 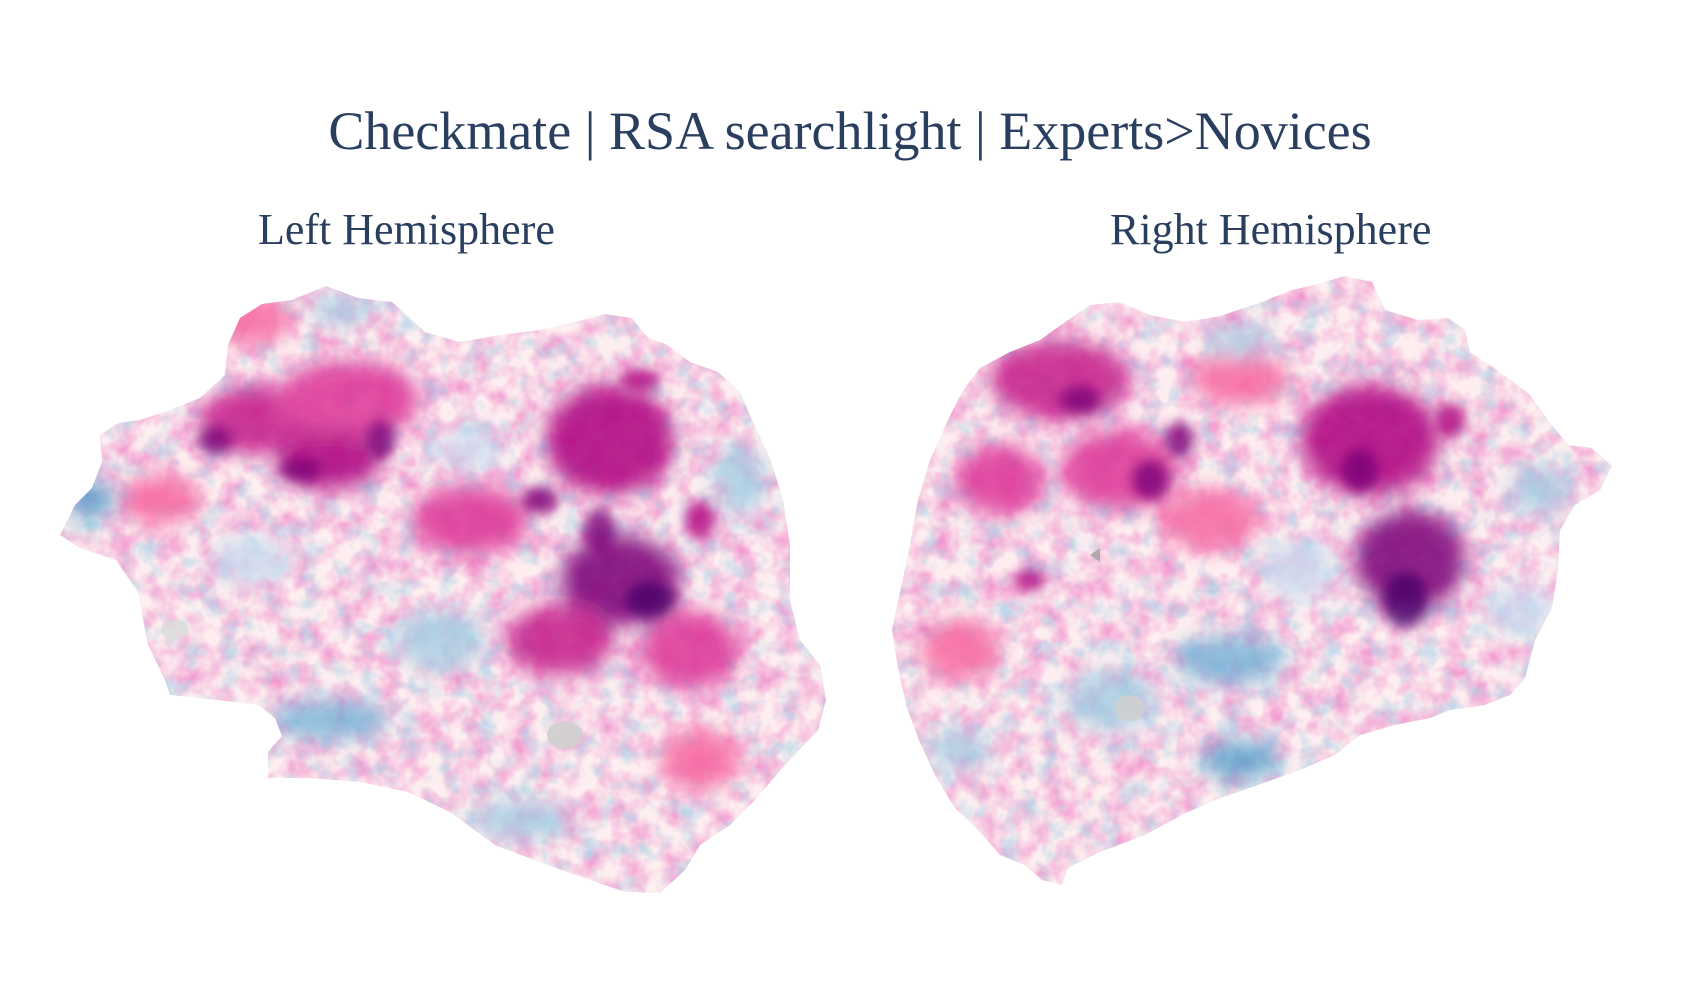 I want to click on left-hemisphere-label: Left Hemisphere, so click(x=406, y=229).